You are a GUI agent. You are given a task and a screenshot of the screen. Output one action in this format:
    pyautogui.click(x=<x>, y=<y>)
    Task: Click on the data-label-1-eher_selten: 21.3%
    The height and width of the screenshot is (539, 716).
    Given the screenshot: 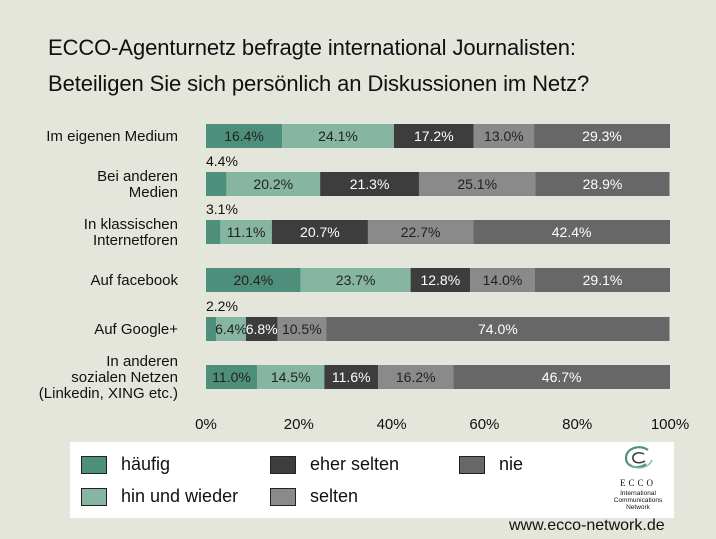 What is the action you would take?
    pyautogui.click(x=370, y=184)
    